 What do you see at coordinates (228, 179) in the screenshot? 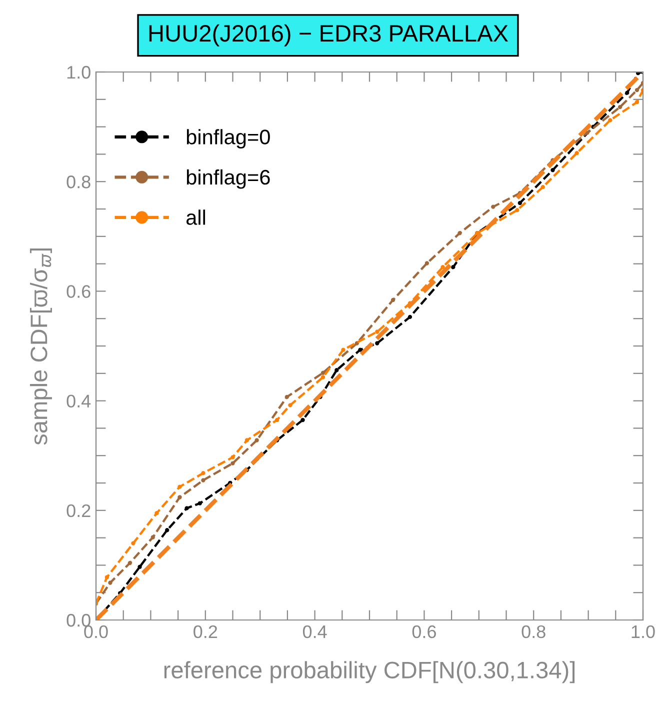
I see `legend-label: binflag=6` at bounding box center [228, 179].